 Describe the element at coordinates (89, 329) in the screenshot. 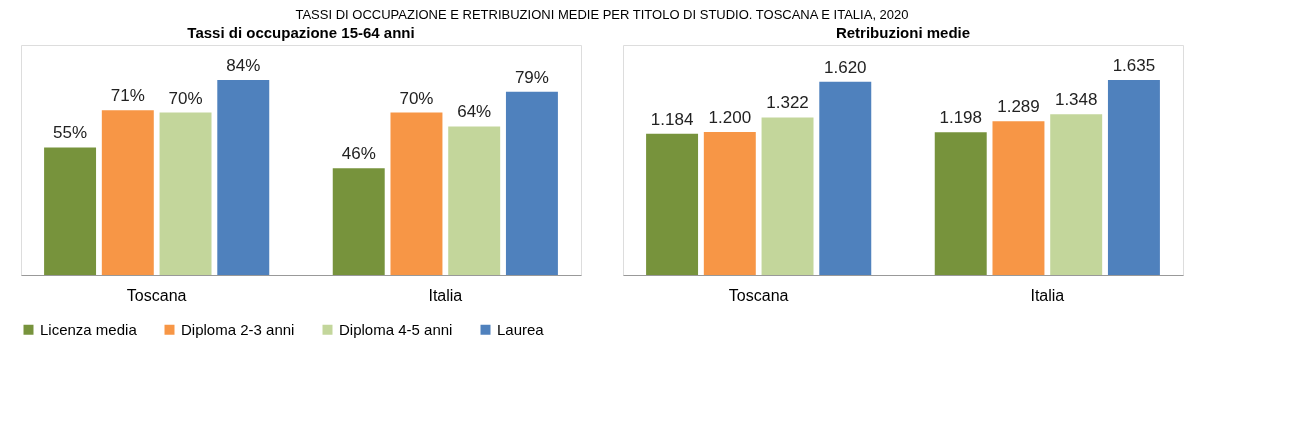

I see `legend-label: Licenza media` at that location.